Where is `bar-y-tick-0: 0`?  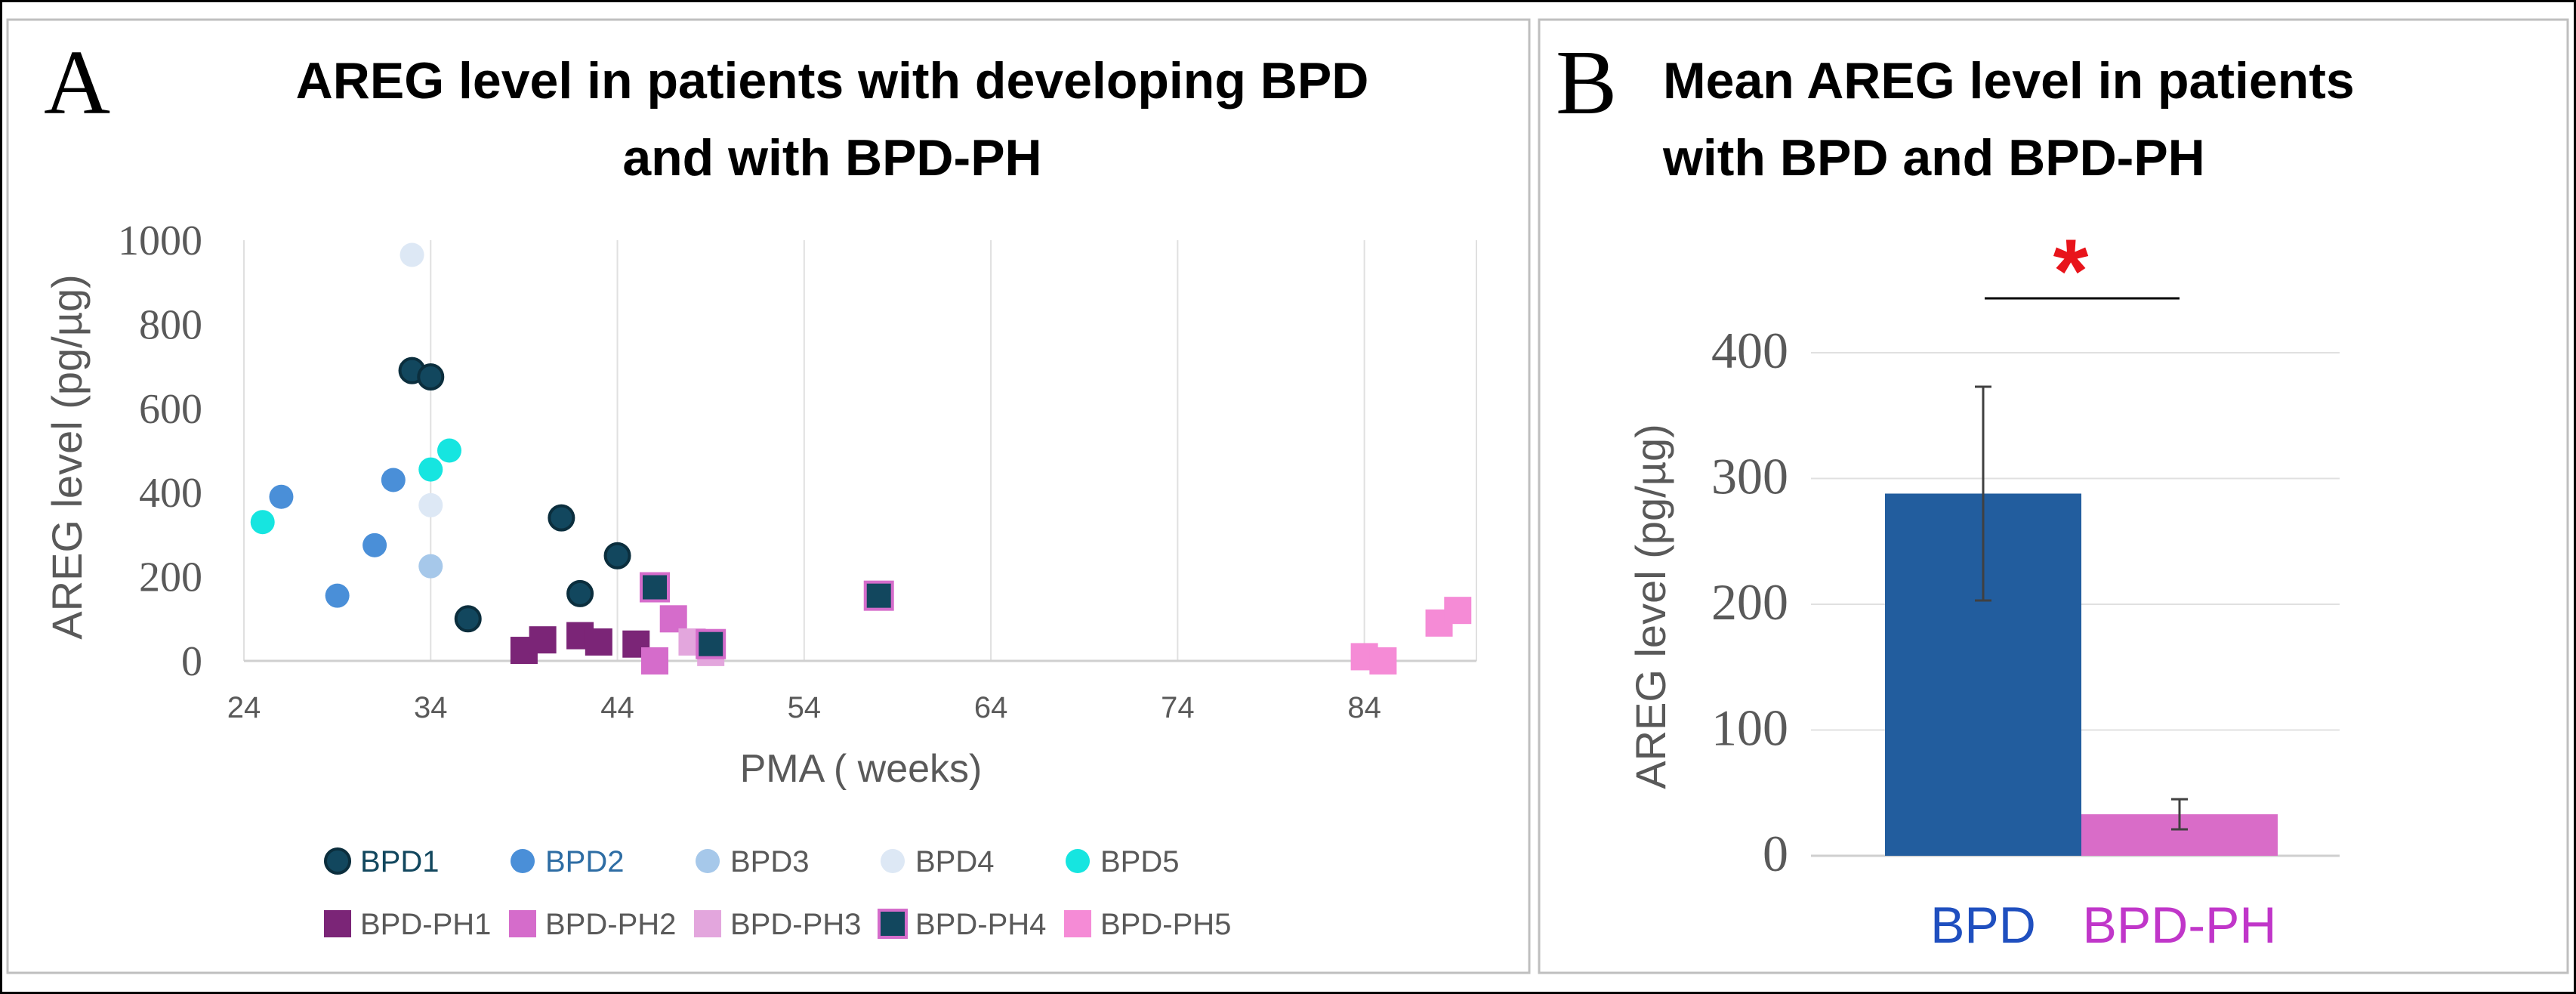
bar-y-tick-0: 0 is located at coordinates (1775, 853).